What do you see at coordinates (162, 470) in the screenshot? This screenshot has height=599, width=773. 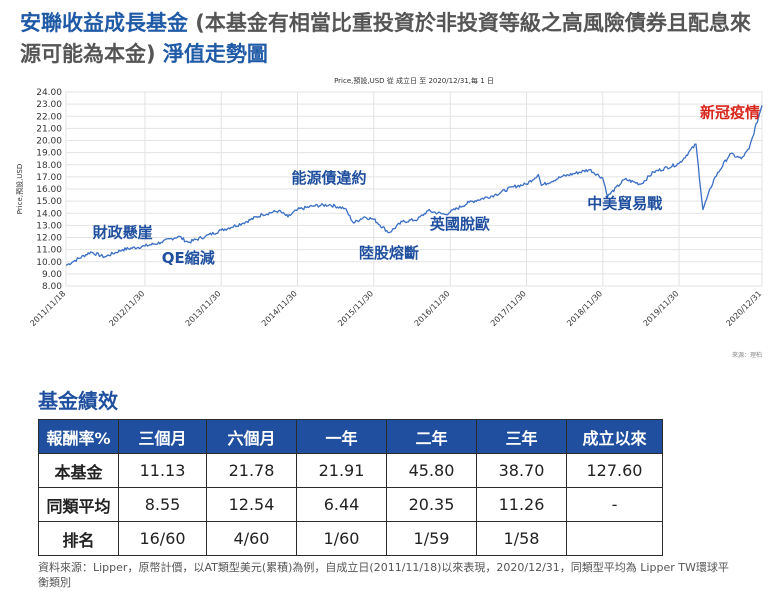 I see `table-cell: 11.13` at bounding box center [162, 470].